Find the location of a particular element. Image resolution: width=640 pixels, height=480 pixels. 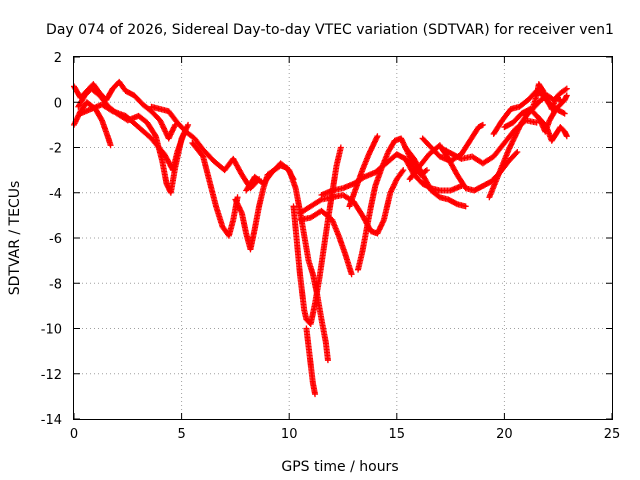

x-tick-label: 5 is located at coordinates (181, 434).